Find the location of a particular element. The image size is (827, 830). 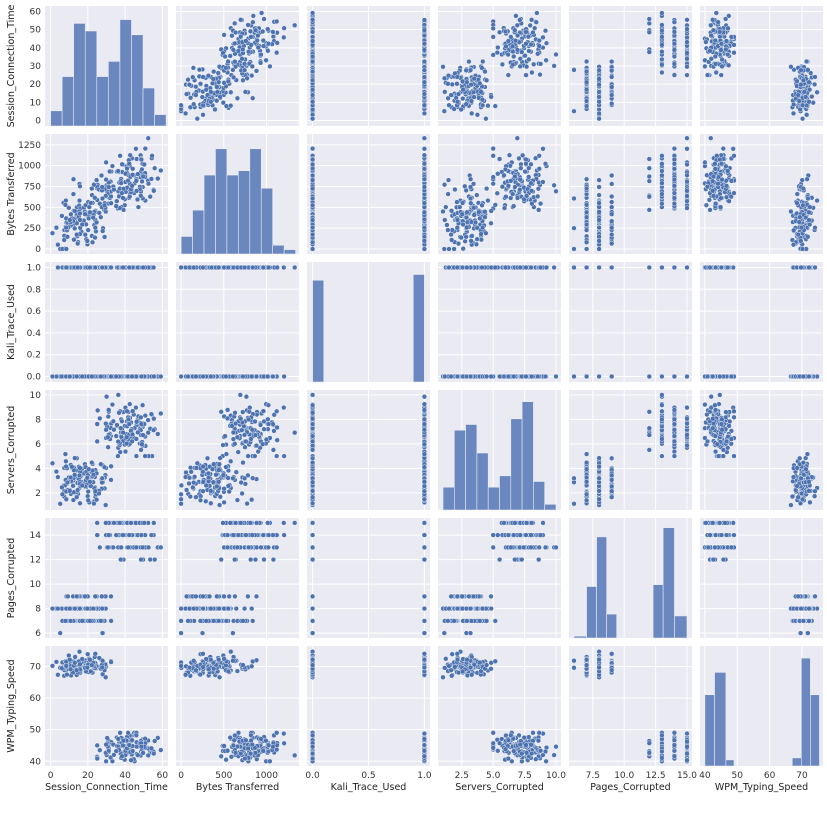

panel-background is located at coordinates (630, 322).